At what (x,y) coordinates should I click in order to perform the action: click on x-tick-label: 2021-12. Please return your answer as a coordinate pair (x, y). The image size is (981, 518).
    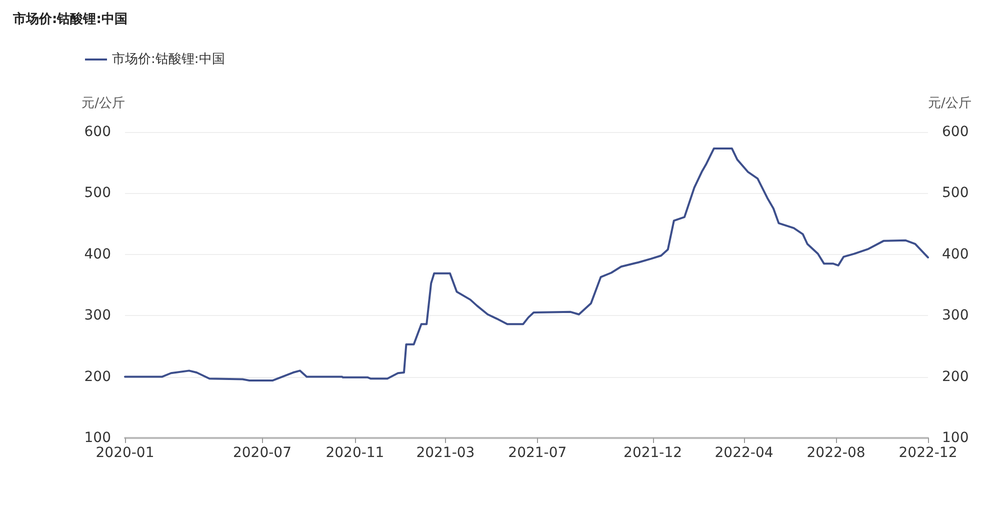
    Looking at the image, I should click on (653, 453).